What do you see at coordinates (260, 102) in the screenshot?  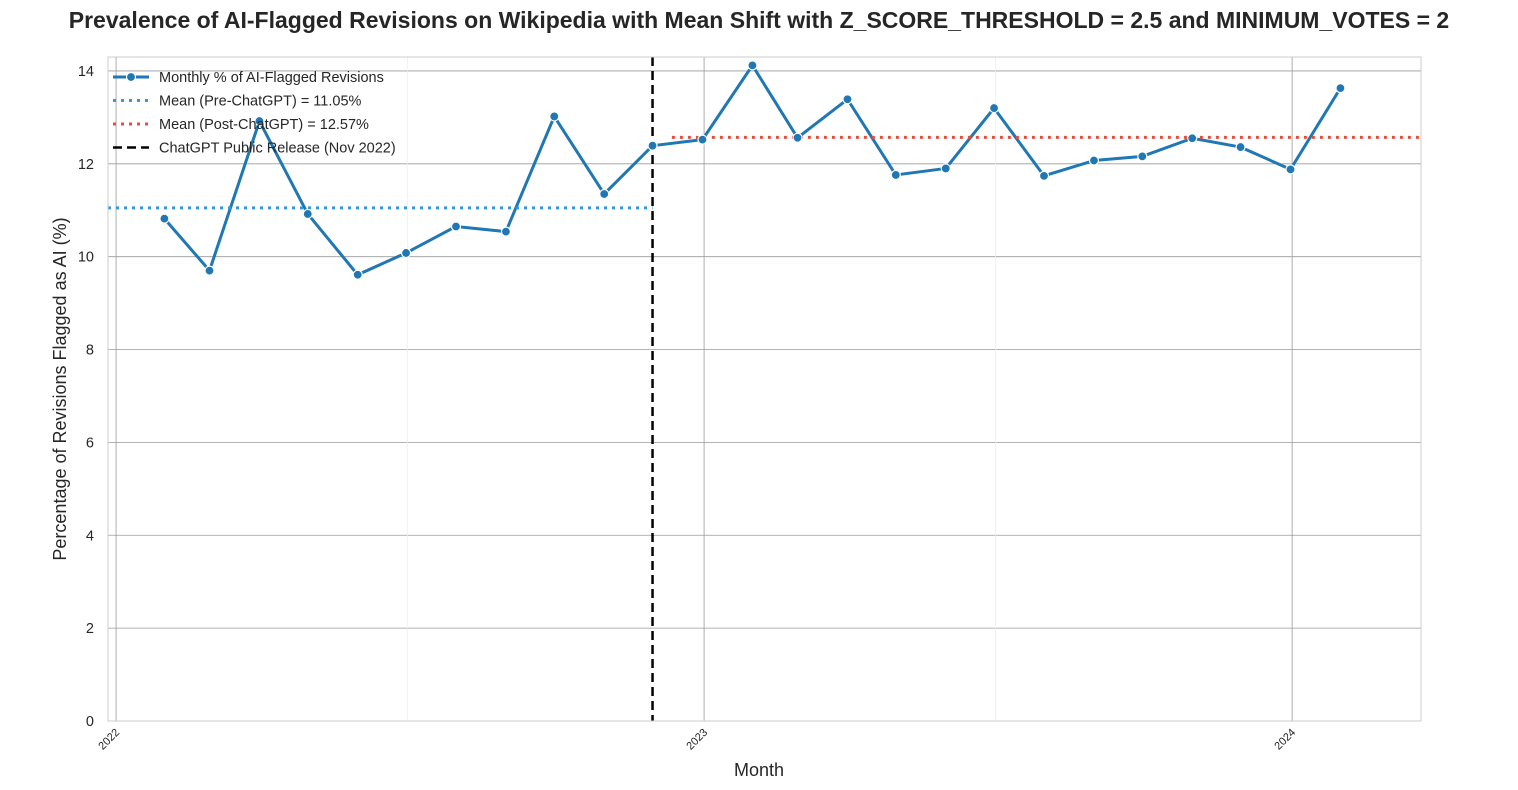 I see `legend-label: Mean (Pre-ChatGPT) = 11.05%` at bounding box center [260, 102].